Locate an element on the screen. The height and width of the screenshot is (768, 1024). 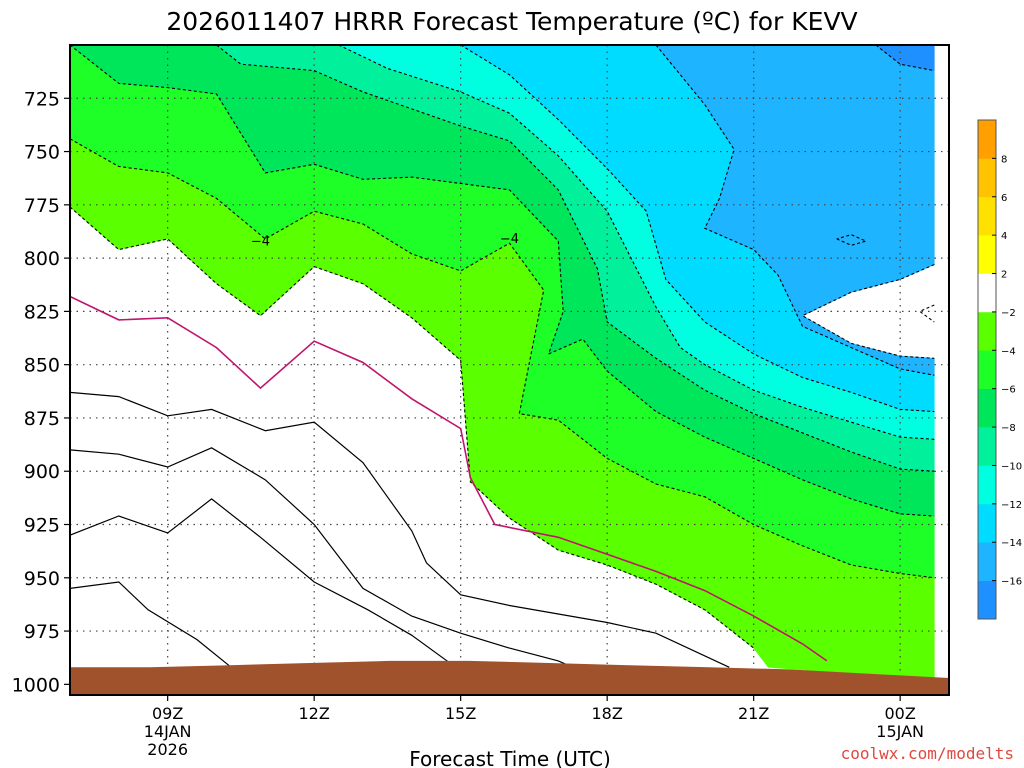
x-tick-label: 09Z is located at coordinates (167, 713).